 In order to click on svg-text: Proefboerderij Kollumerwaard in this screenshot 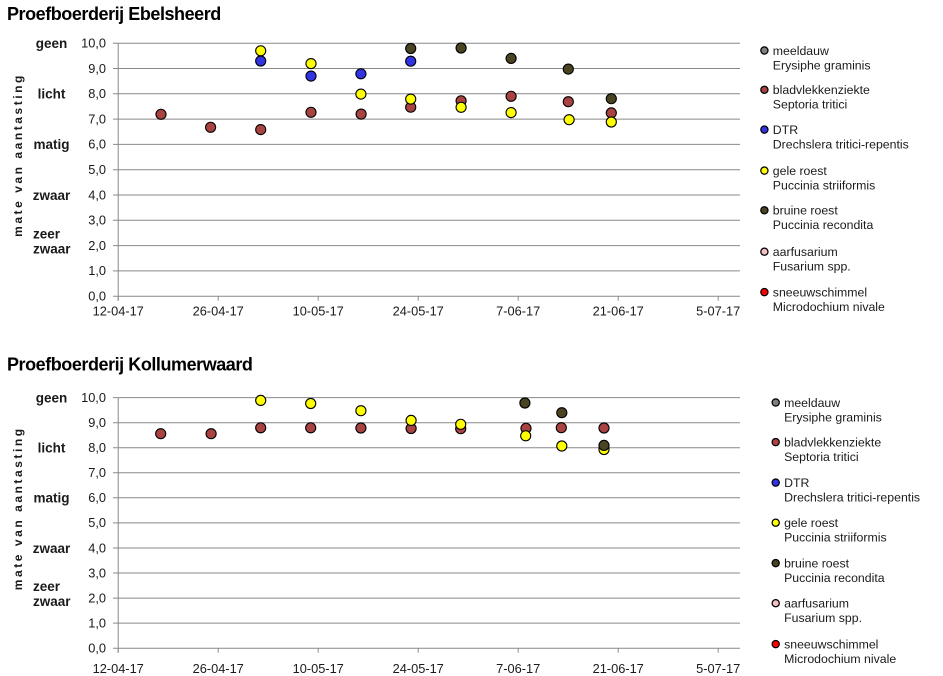, I will do `click(129, 364)`.